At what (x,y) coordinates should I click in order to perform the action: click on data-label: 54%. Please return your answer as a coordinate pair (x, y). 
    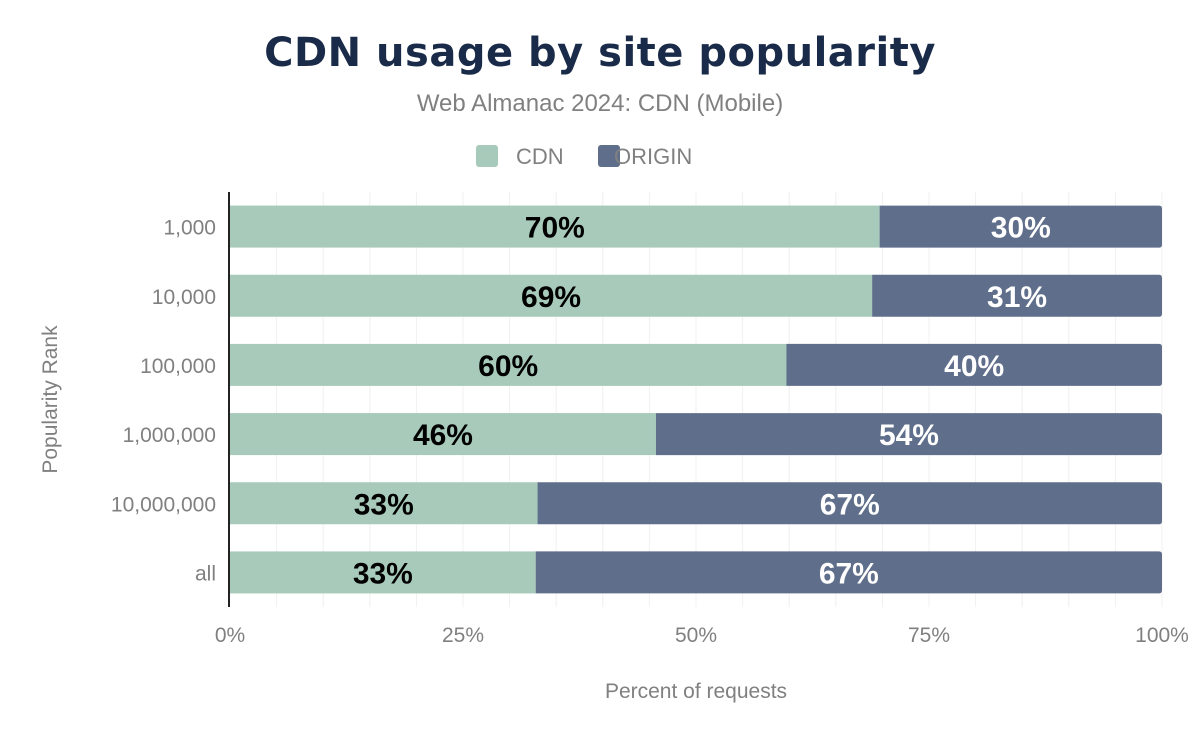
    Looking at the image, I should click on (909, 435).